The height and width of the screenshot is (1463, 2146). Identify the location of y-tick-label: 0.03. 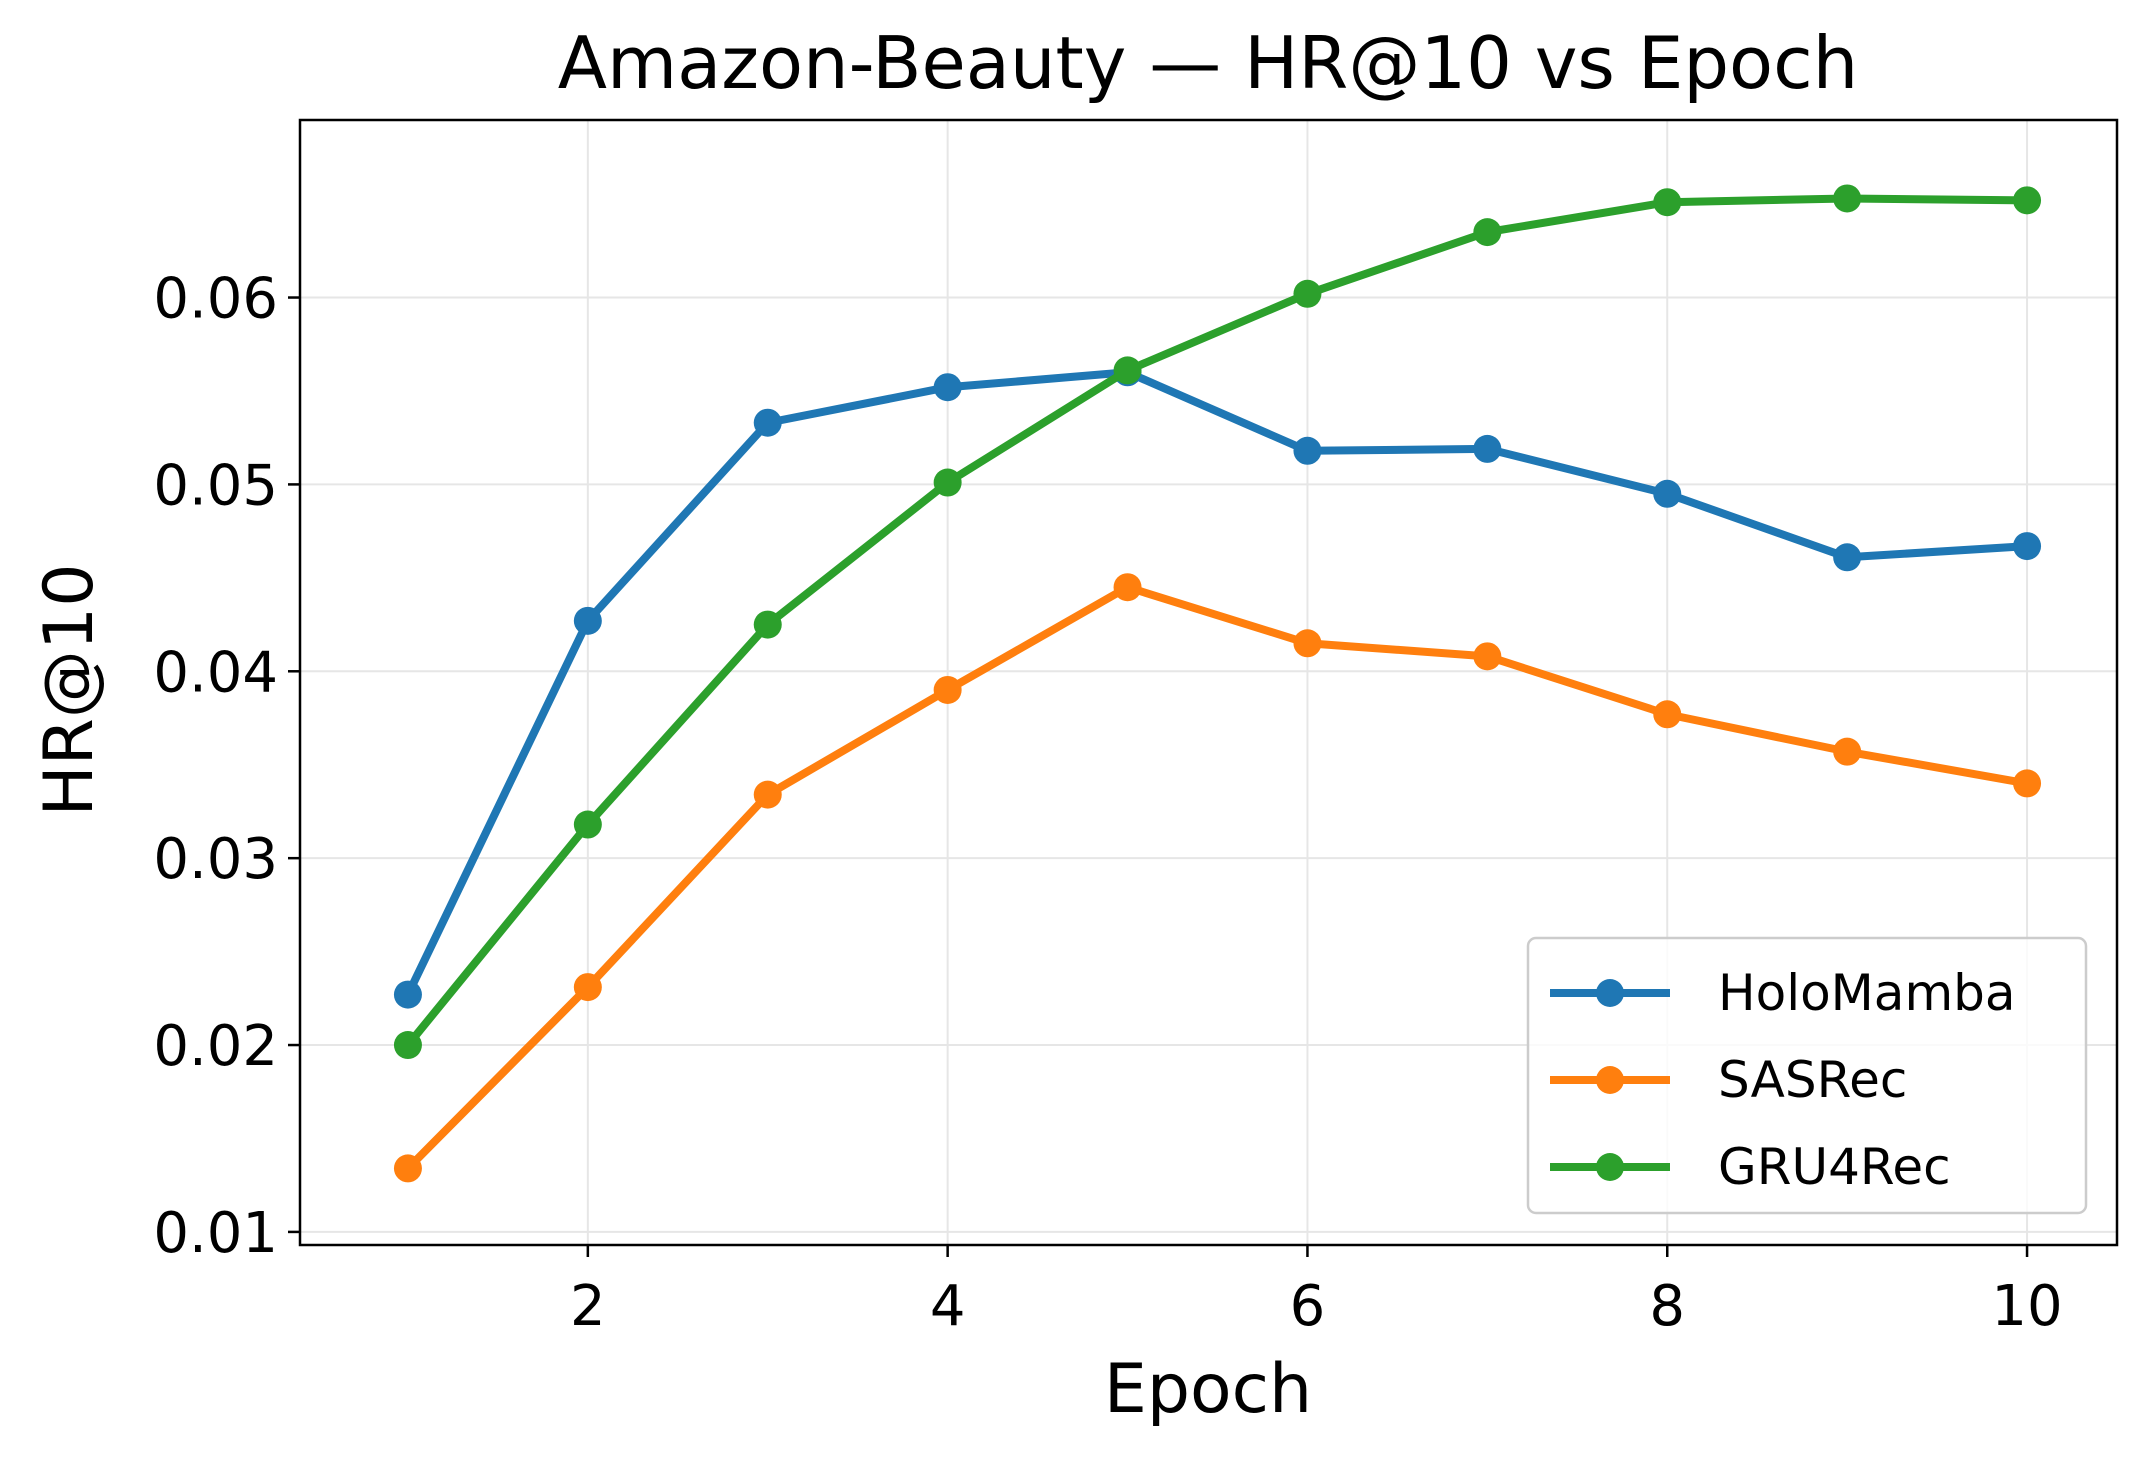
(215, 859).